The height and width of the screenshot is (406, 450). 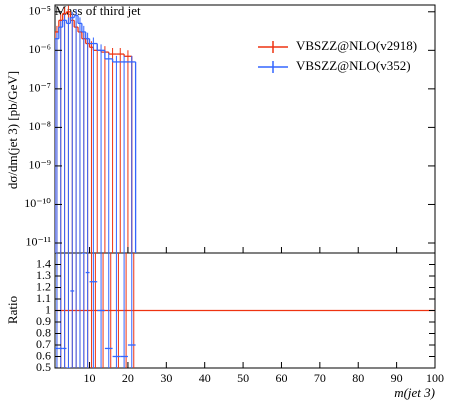 I want to click on ratio-tick-label: 1.3, so click(x=43, y=275).